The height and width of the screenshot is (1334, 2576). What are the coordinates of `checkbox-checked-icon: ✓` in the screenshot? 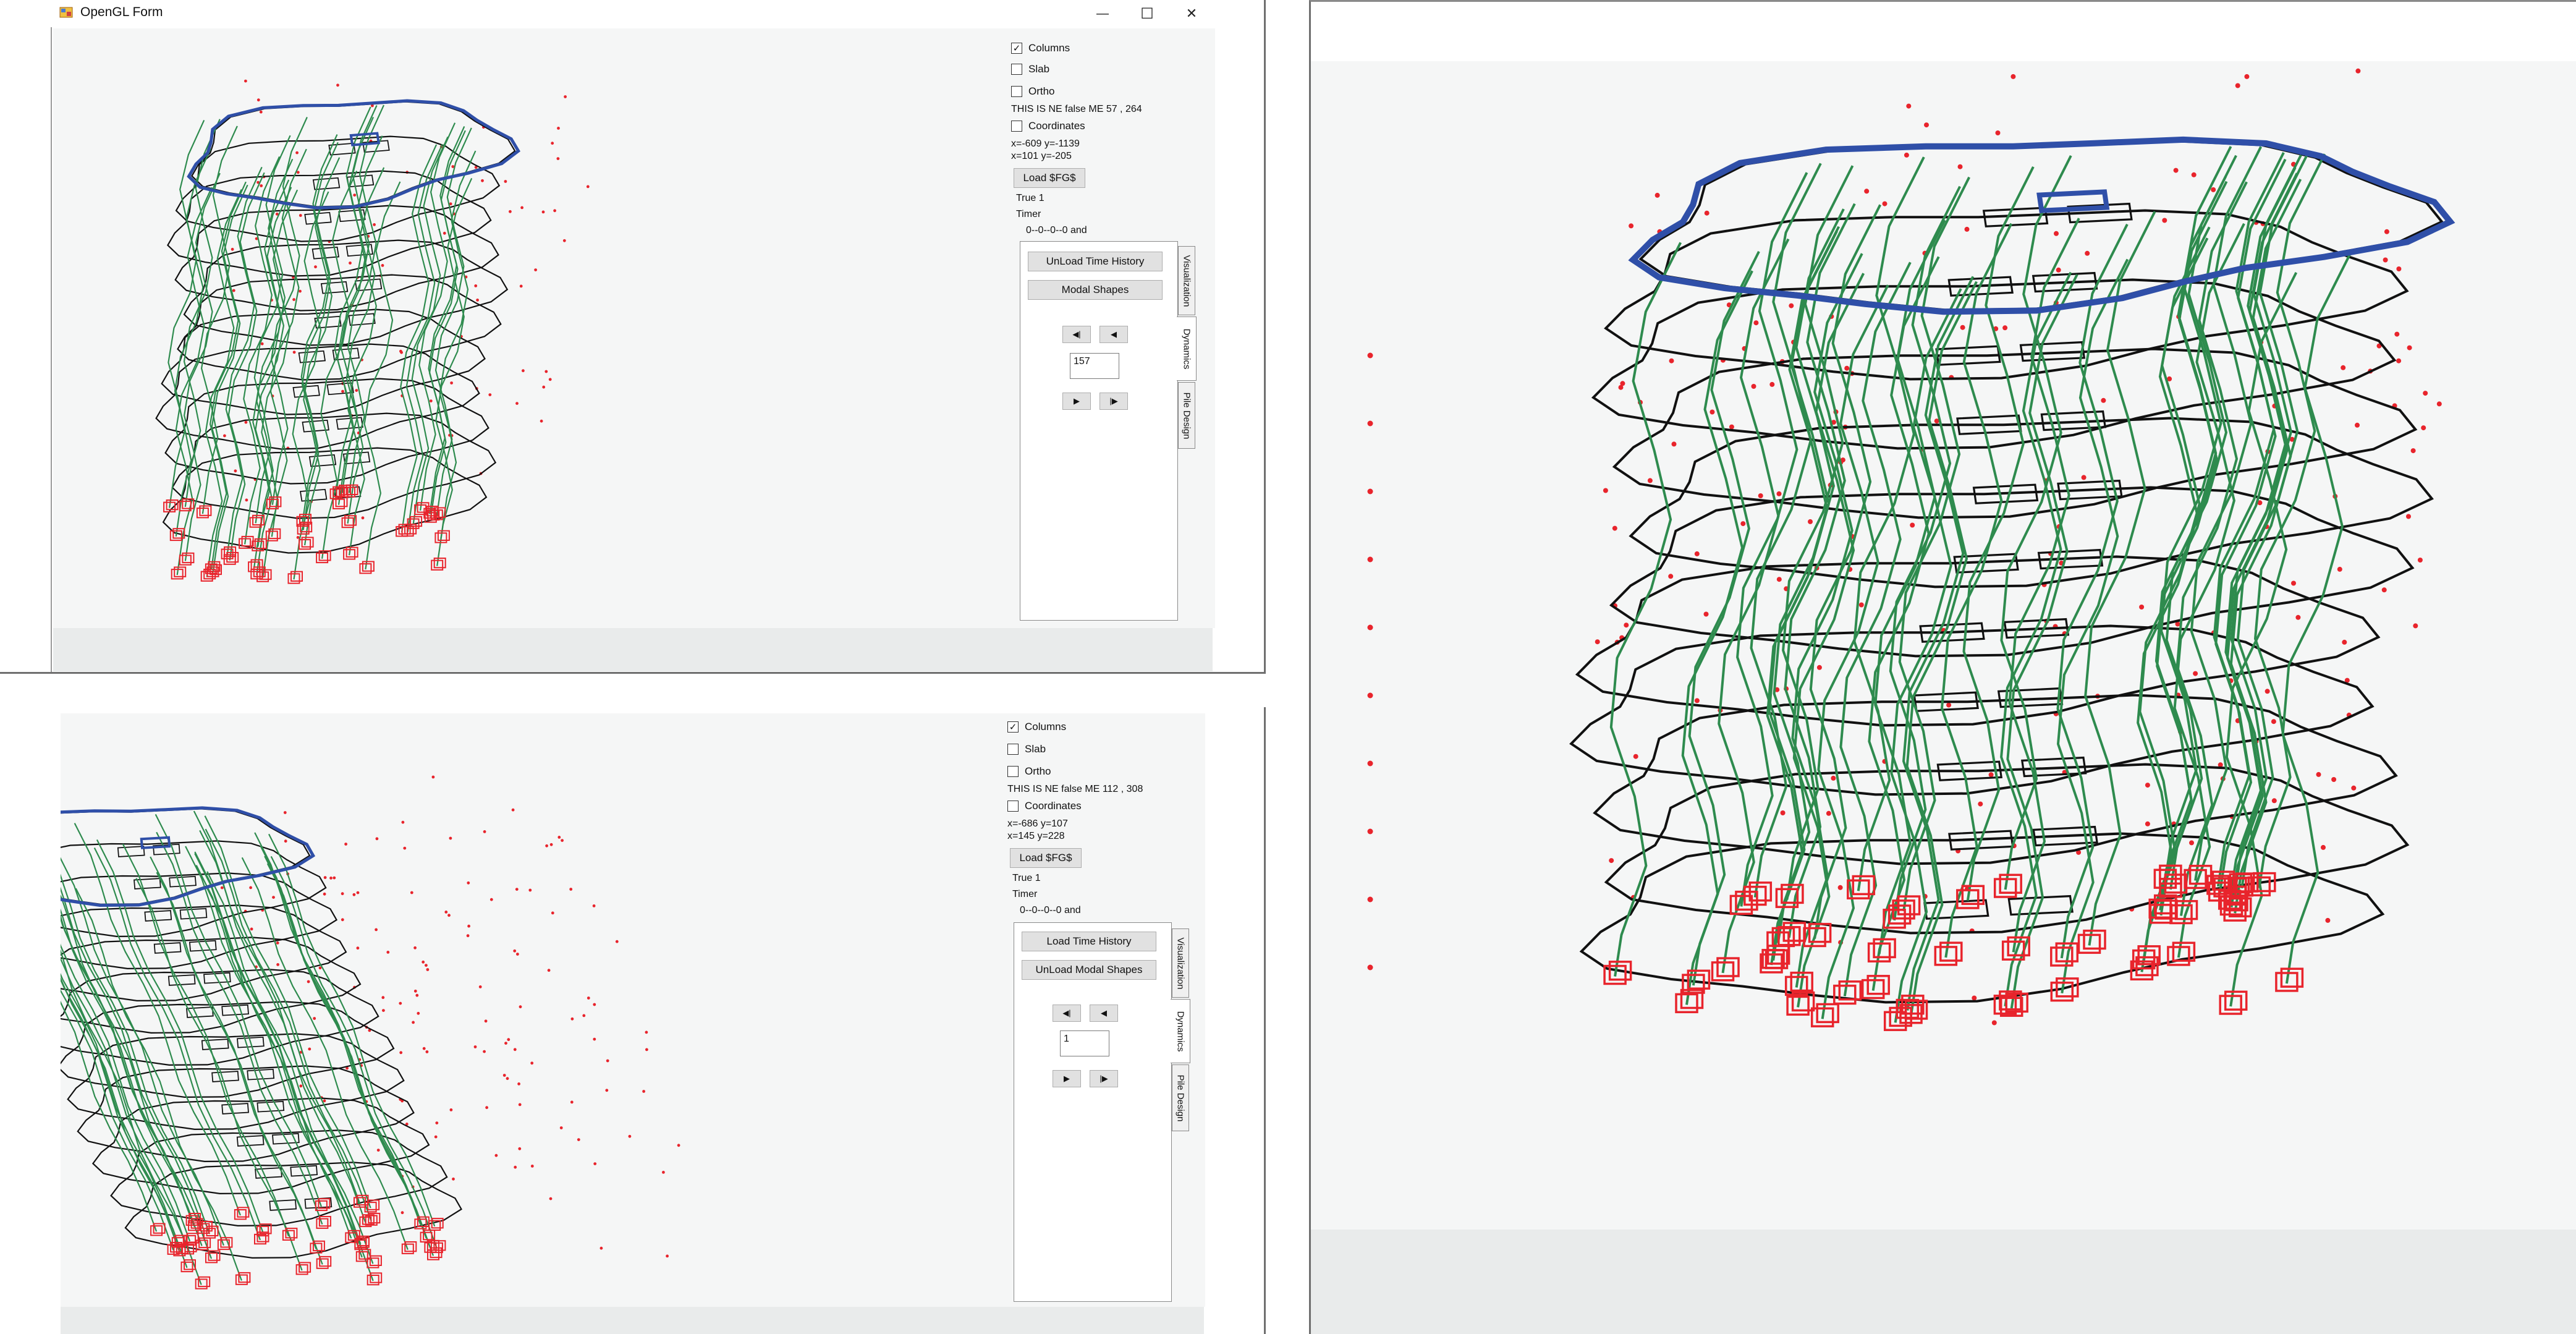 It's located at (1013, 727).